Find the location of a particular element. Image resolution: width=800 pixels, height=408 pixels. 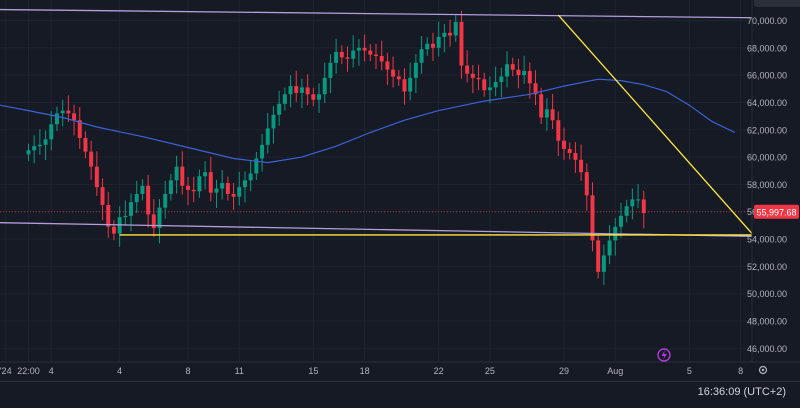

price-tick-label: 64,000.00 is located at coordinates (767, 103).